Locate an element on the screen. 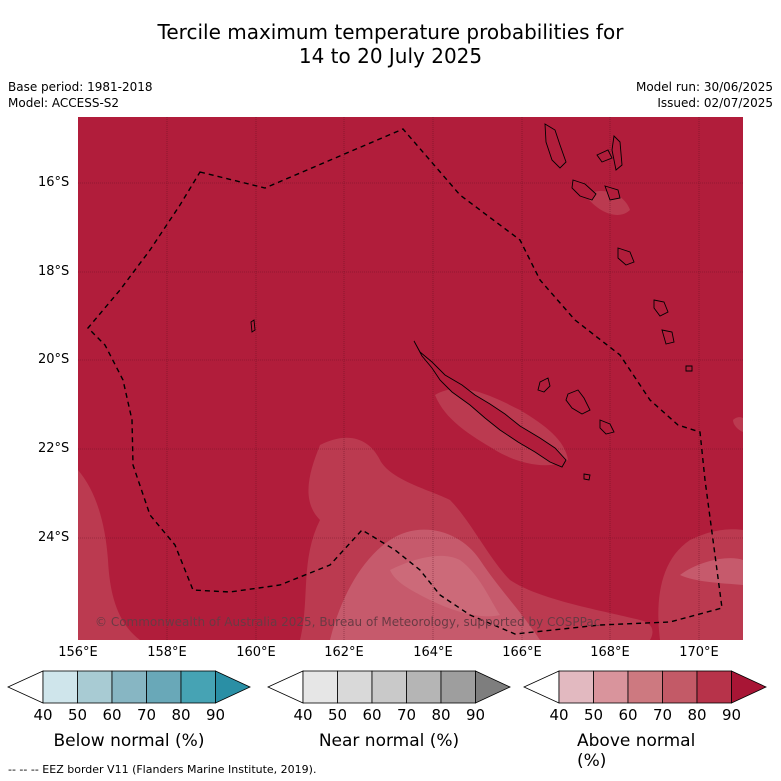 This screenshot has width=781, height=781. lon-label-158e: 158°E is located at coordinates (167, 652).